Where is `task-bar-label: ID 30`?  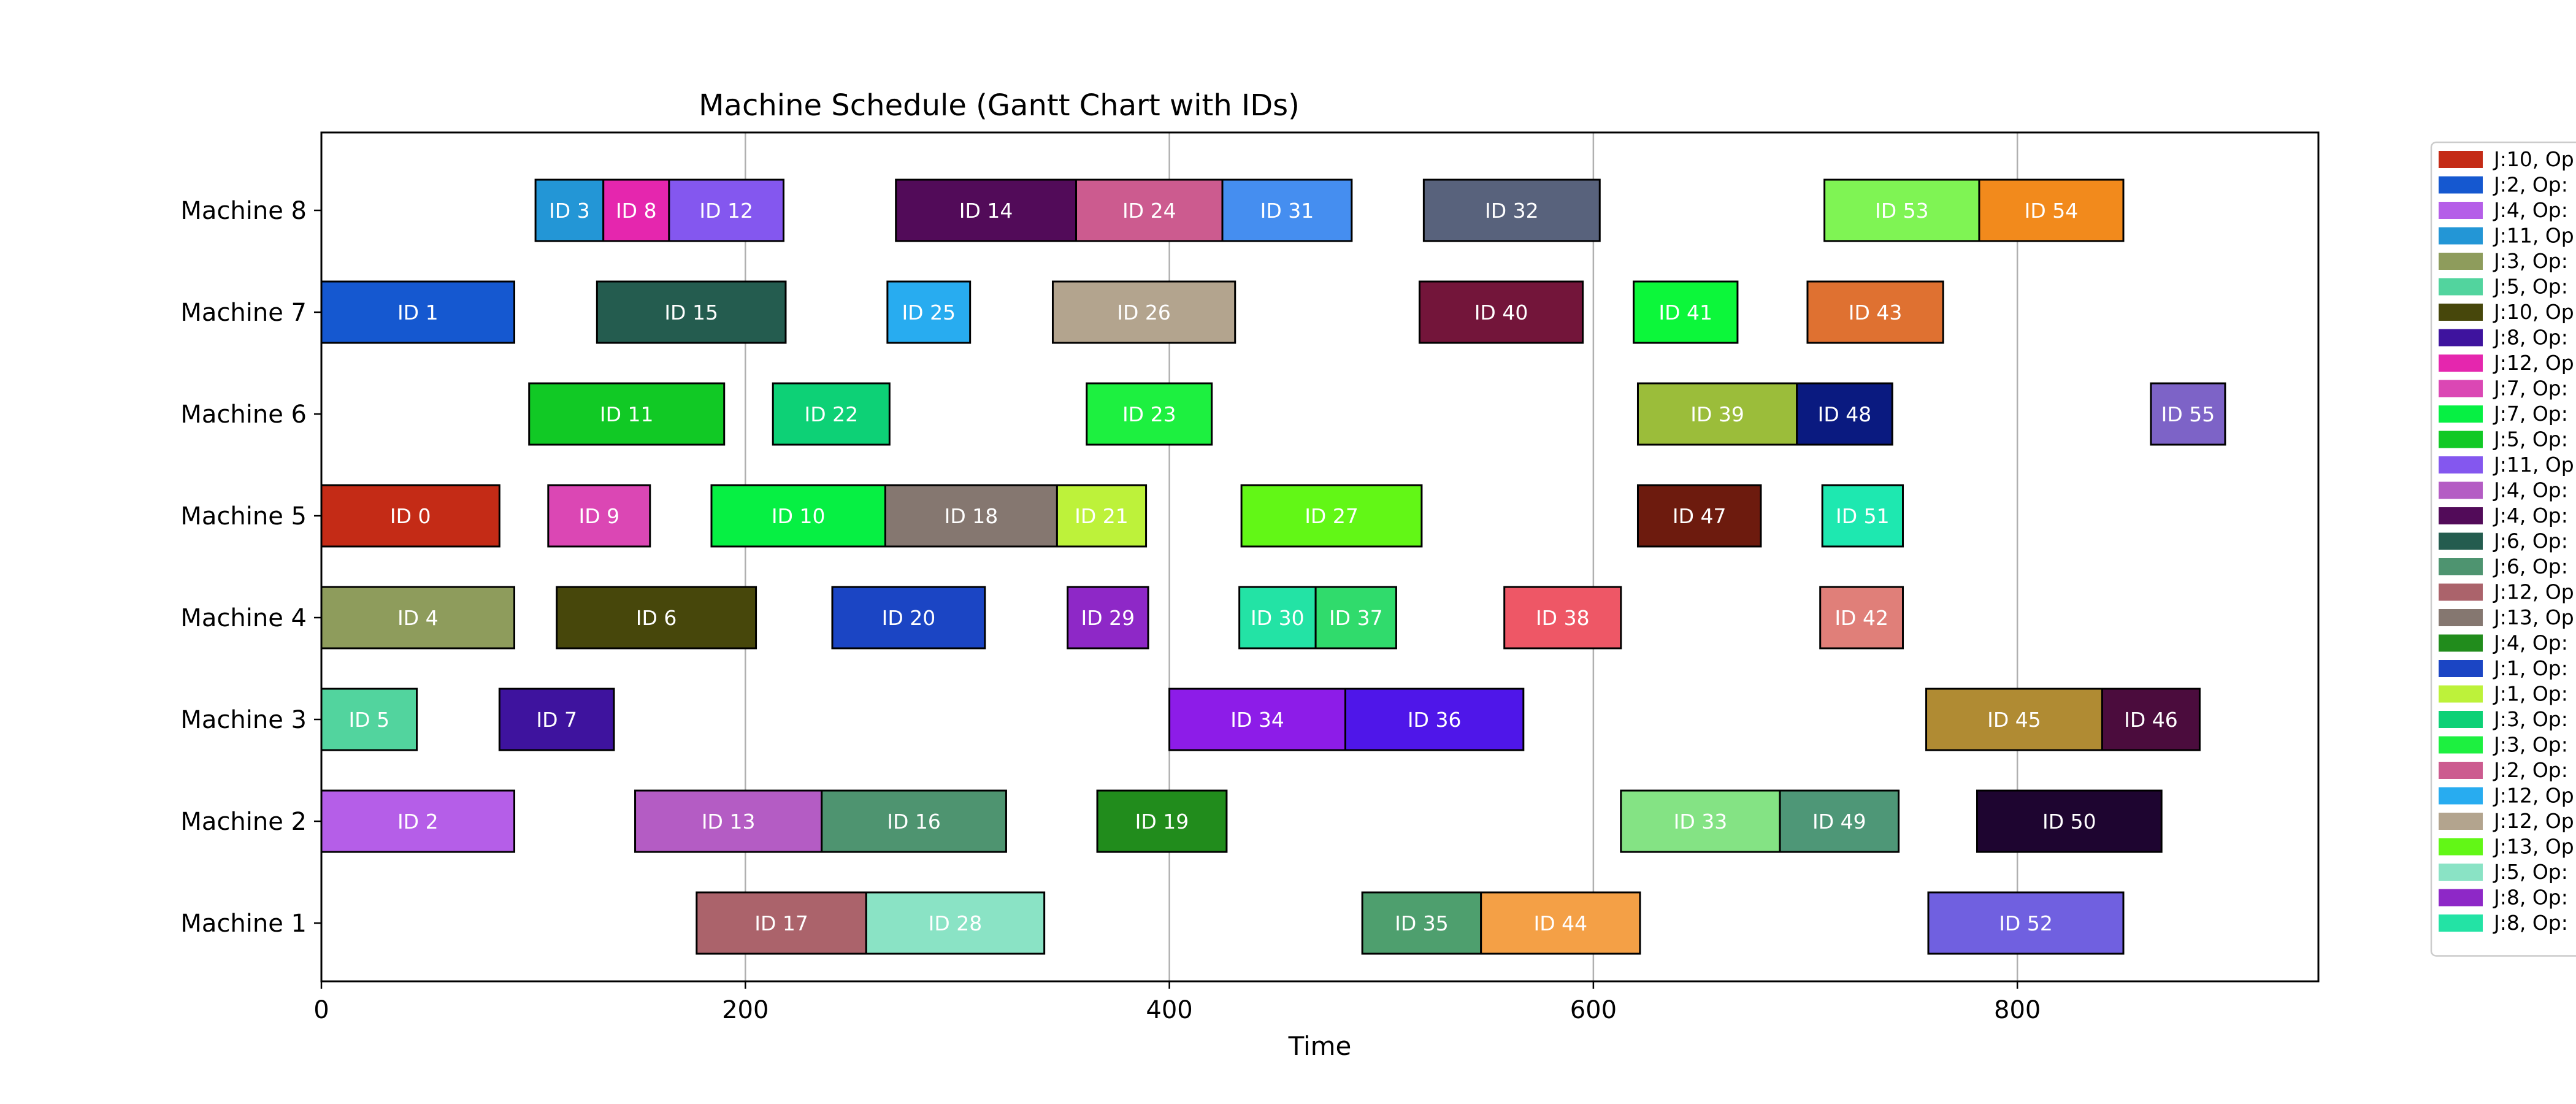 task-bar-label: ID 30 is located at coordinates (1278, 618).